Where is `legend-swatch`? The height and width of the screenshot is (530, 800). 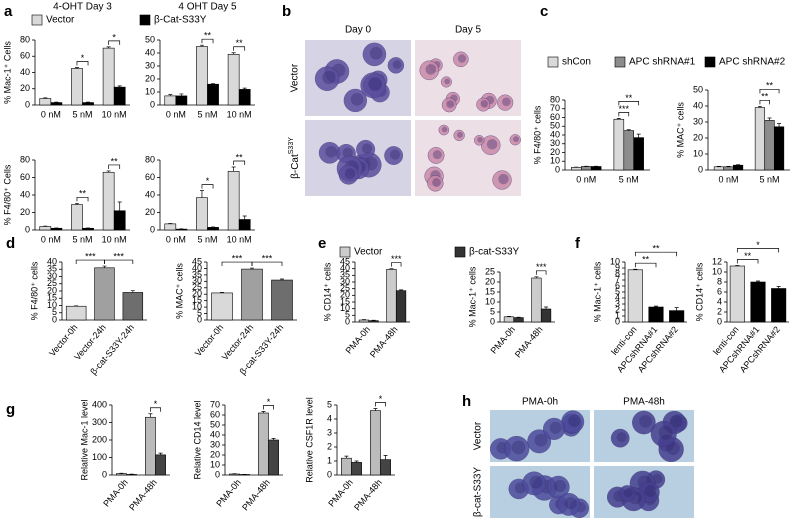 legend-swatch is located at coordinates (553, 62).